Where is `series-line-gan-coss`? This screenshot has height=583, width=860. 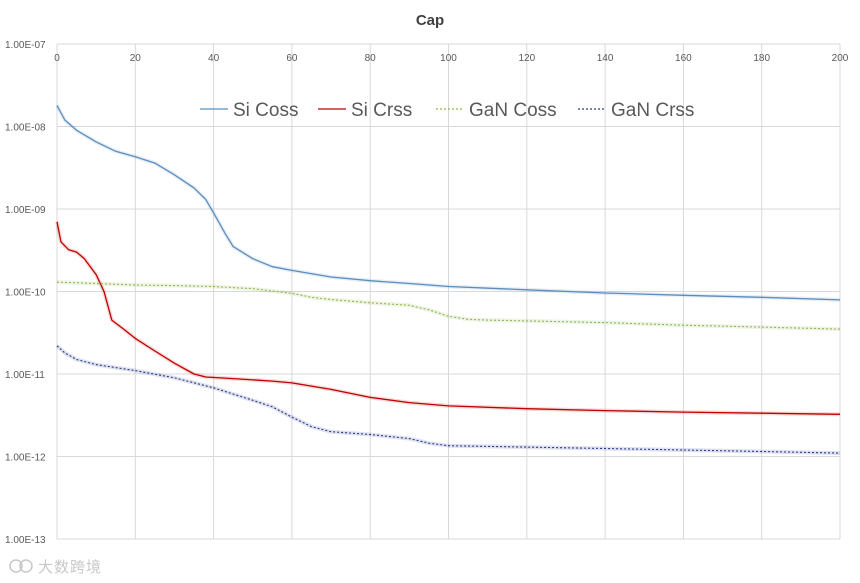 series-line-gan-coss is located at coordinates (448, 305).